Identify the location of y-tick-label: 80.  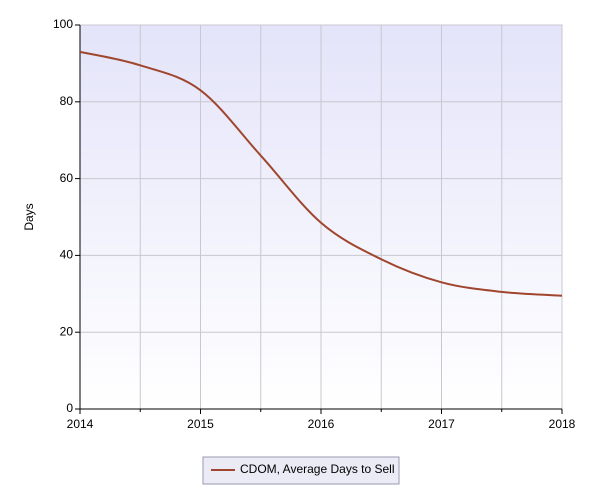
(67, 101).